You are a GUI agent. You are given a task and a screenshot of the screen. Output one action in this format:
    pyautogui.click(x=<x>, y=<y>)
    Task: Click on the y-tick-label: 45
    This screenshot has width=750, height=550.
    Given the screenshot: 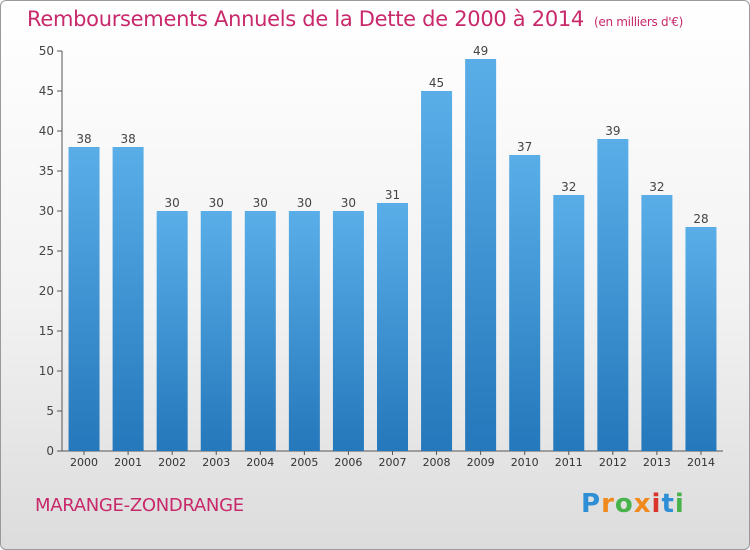 What is the action you would take?
    pyautogui.click(x=46, y=91)
    